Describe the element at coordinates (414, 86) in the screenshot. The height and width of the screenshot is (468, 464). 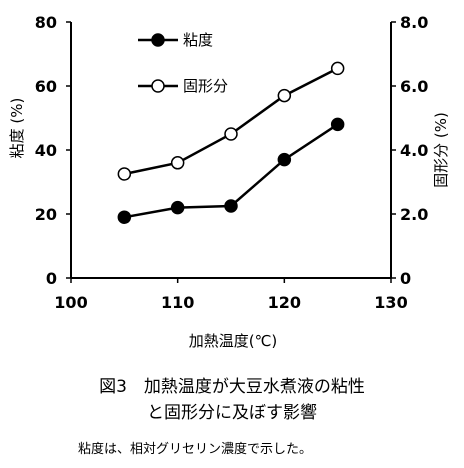
I see `y-right-tick-label: 6.0` at that location.